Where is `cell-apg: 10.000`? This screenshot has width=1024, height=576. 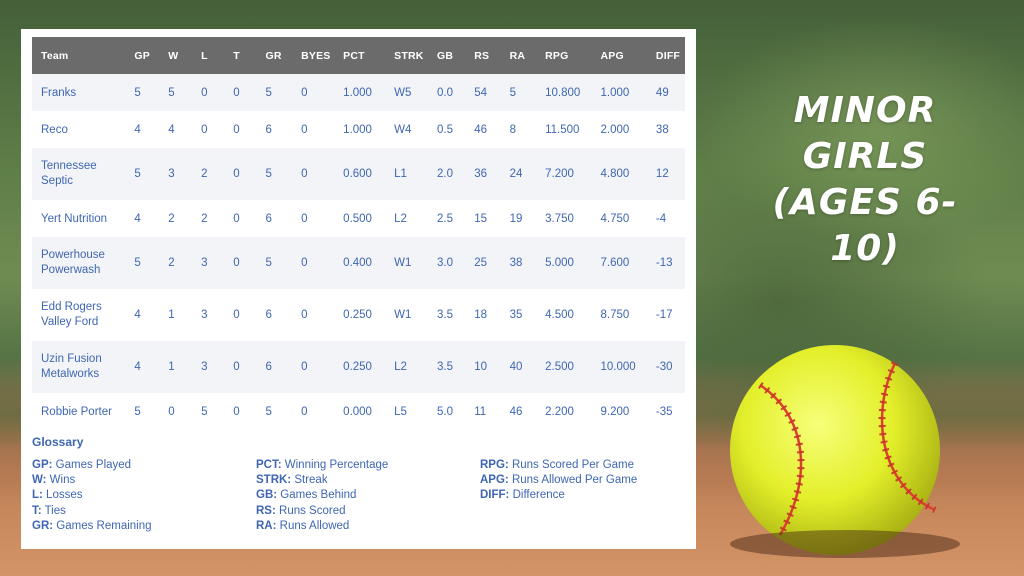
cell-apg: 10.000 is located at coordinates (624, 367).